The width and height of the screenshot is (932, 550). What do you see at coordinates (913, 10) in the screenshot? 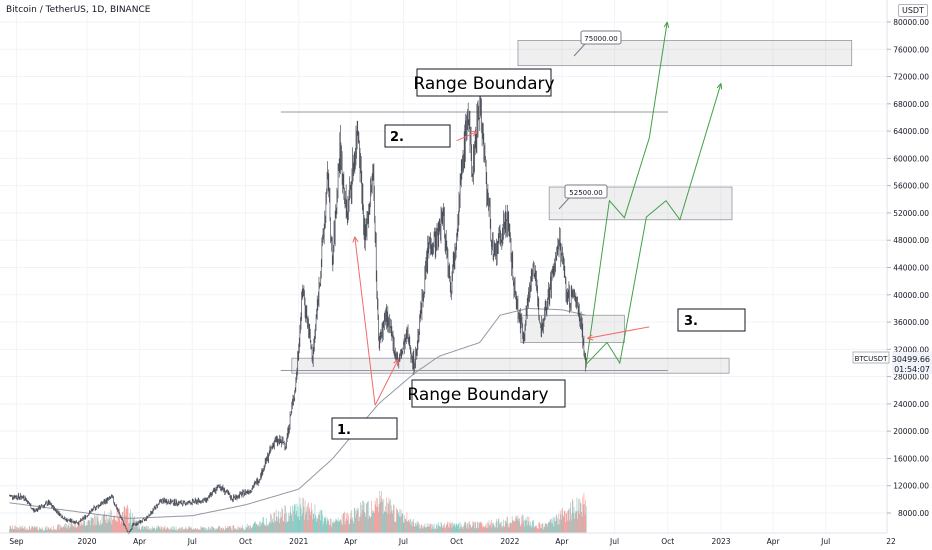
I see `currency-badge: USDT` at bounding box center [913, 10].